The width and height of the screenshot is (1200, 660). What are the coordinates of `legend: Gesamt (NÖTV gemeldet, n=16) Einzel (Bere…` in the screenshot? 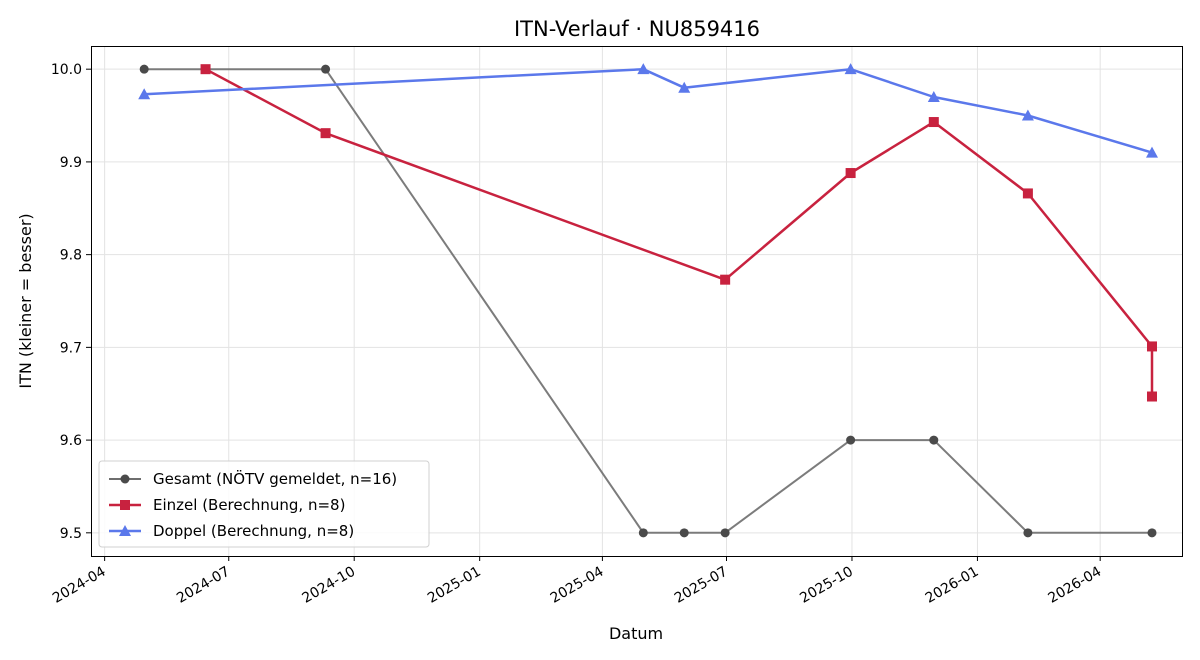 It's located at (264, 504).